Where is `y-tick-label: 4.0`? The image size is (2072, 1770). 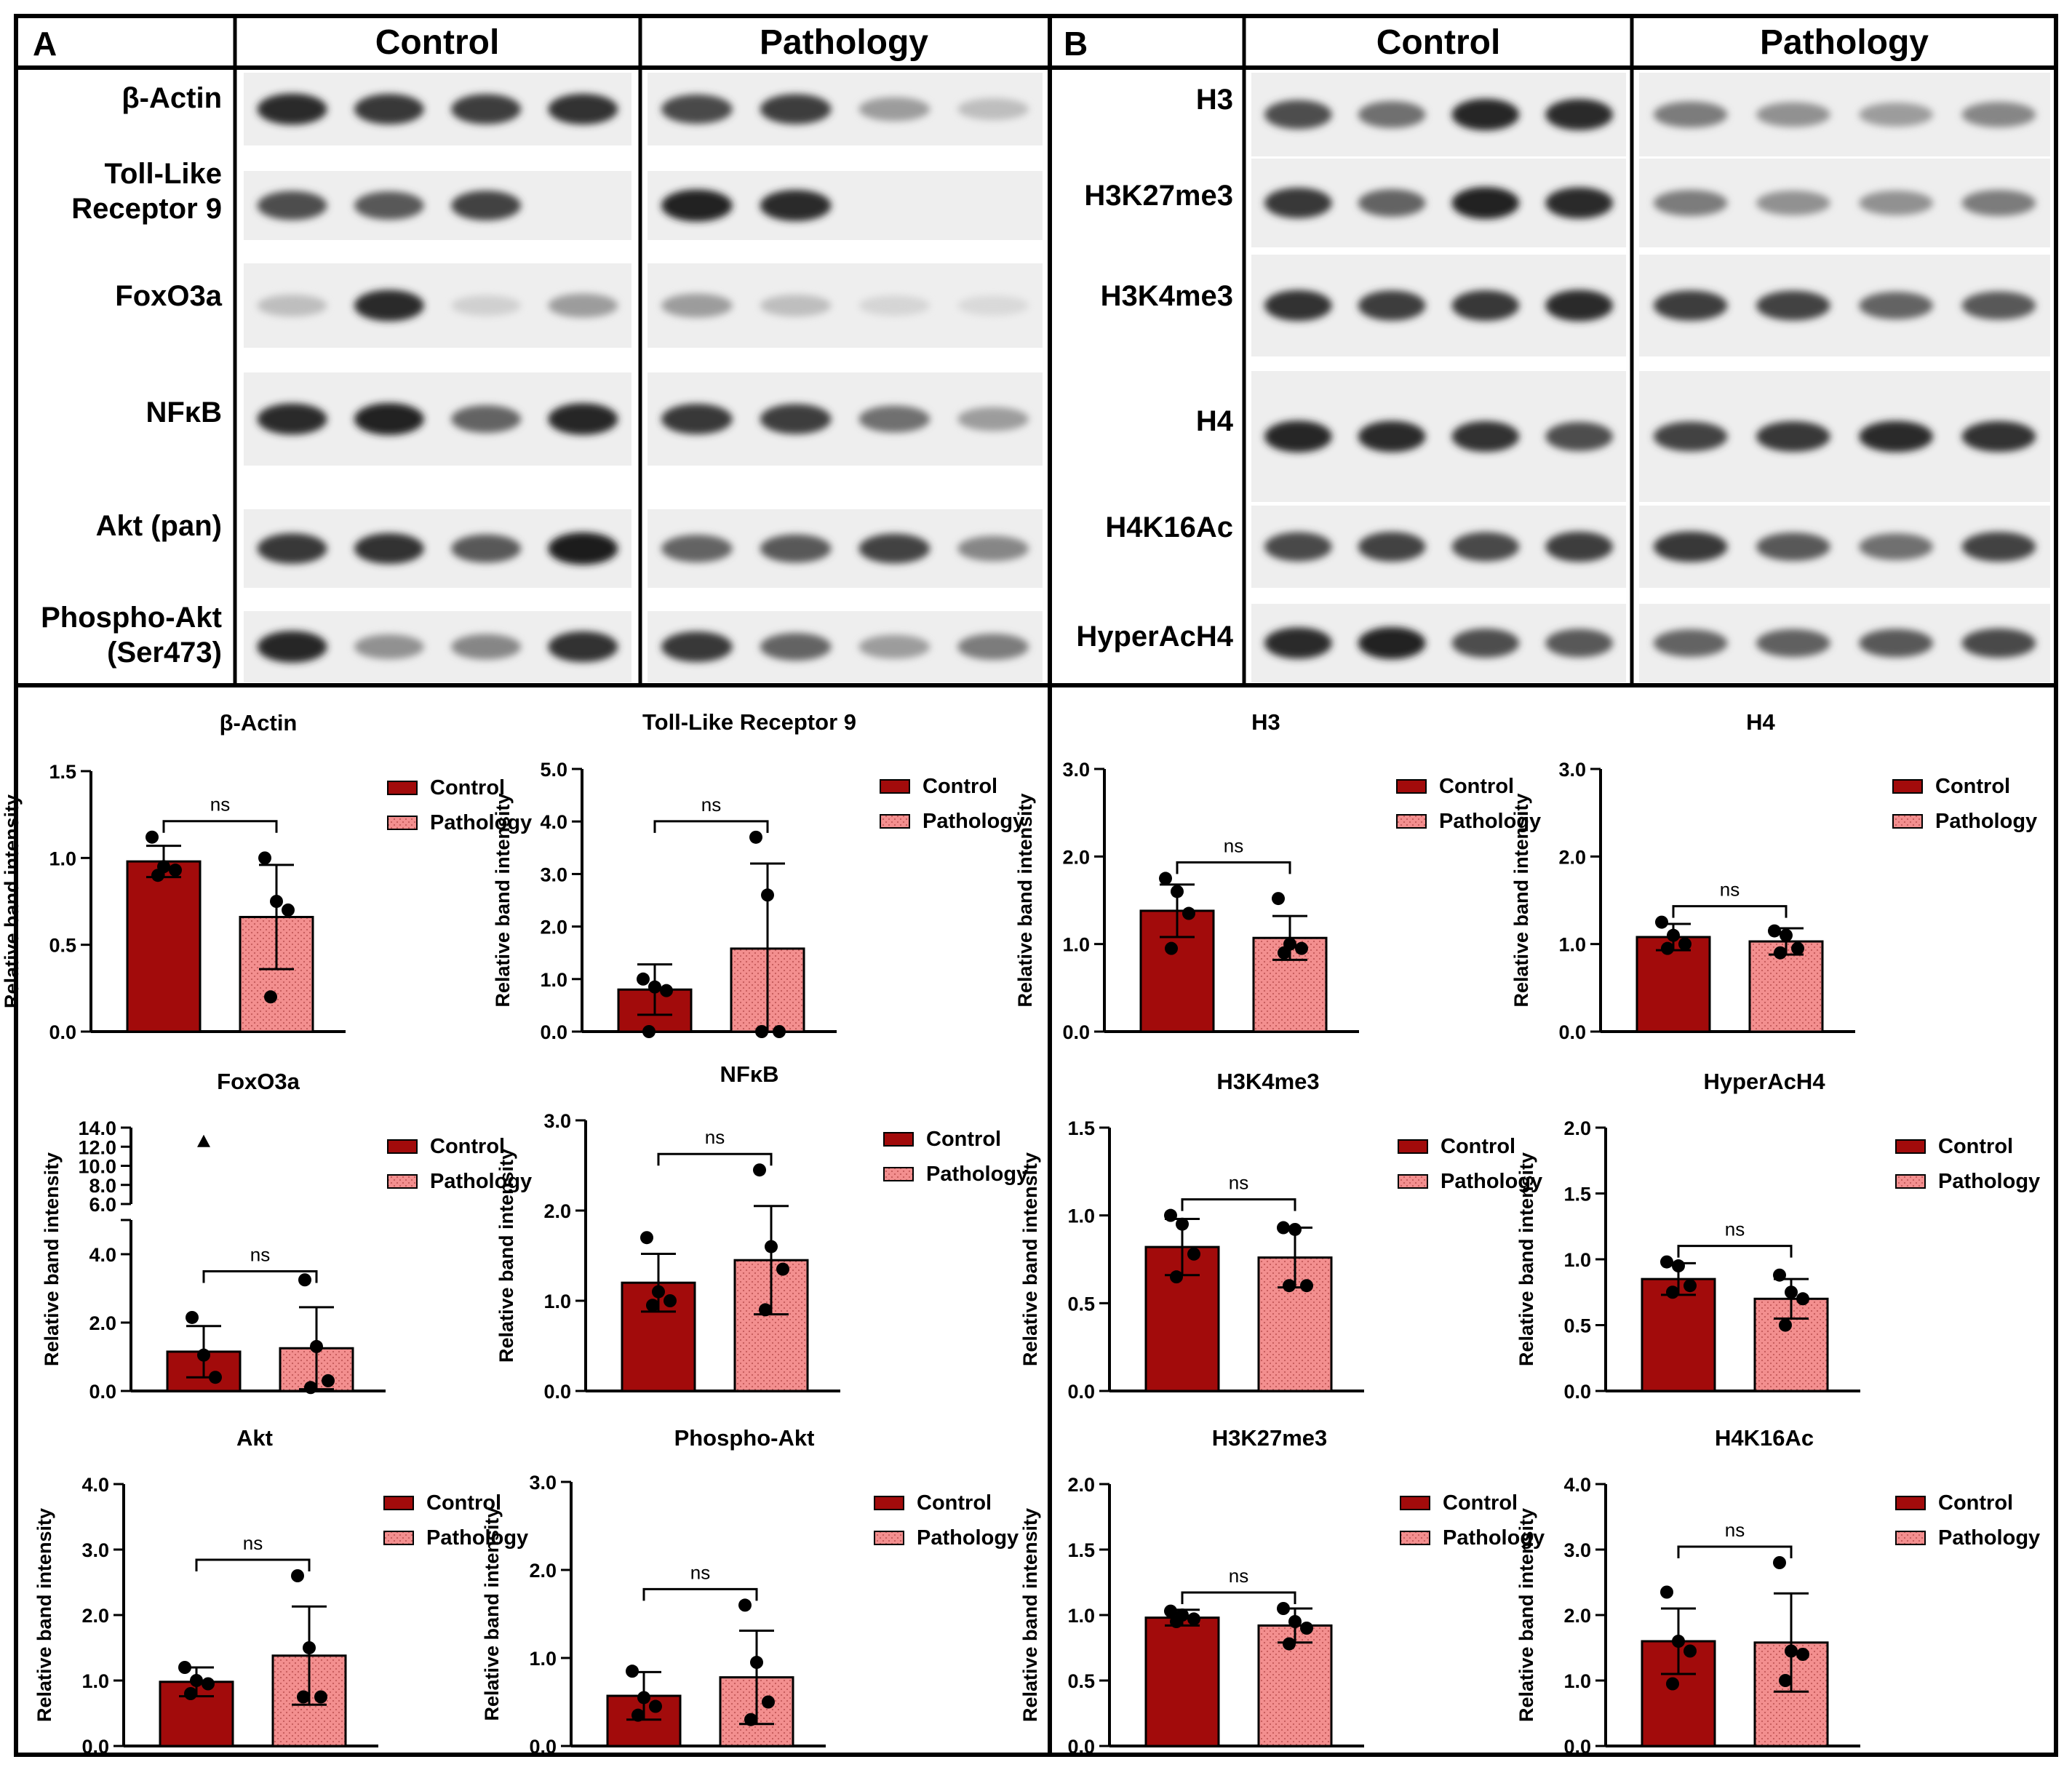 y-tick-label: 4.0 is located at coordinates (553, 822).